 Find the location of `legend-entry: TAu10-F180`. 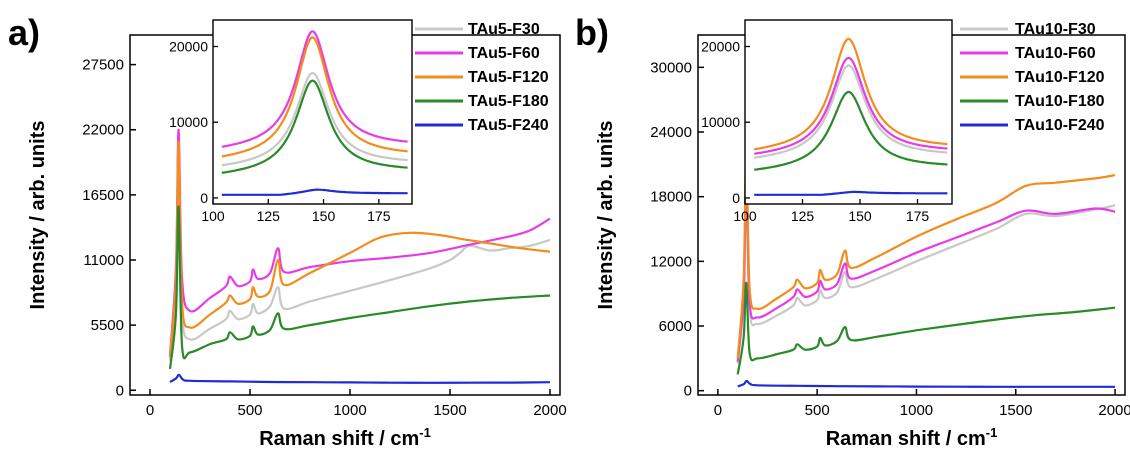

legend-entry: TAu10-F180 is located at coordinates (1060, 101).